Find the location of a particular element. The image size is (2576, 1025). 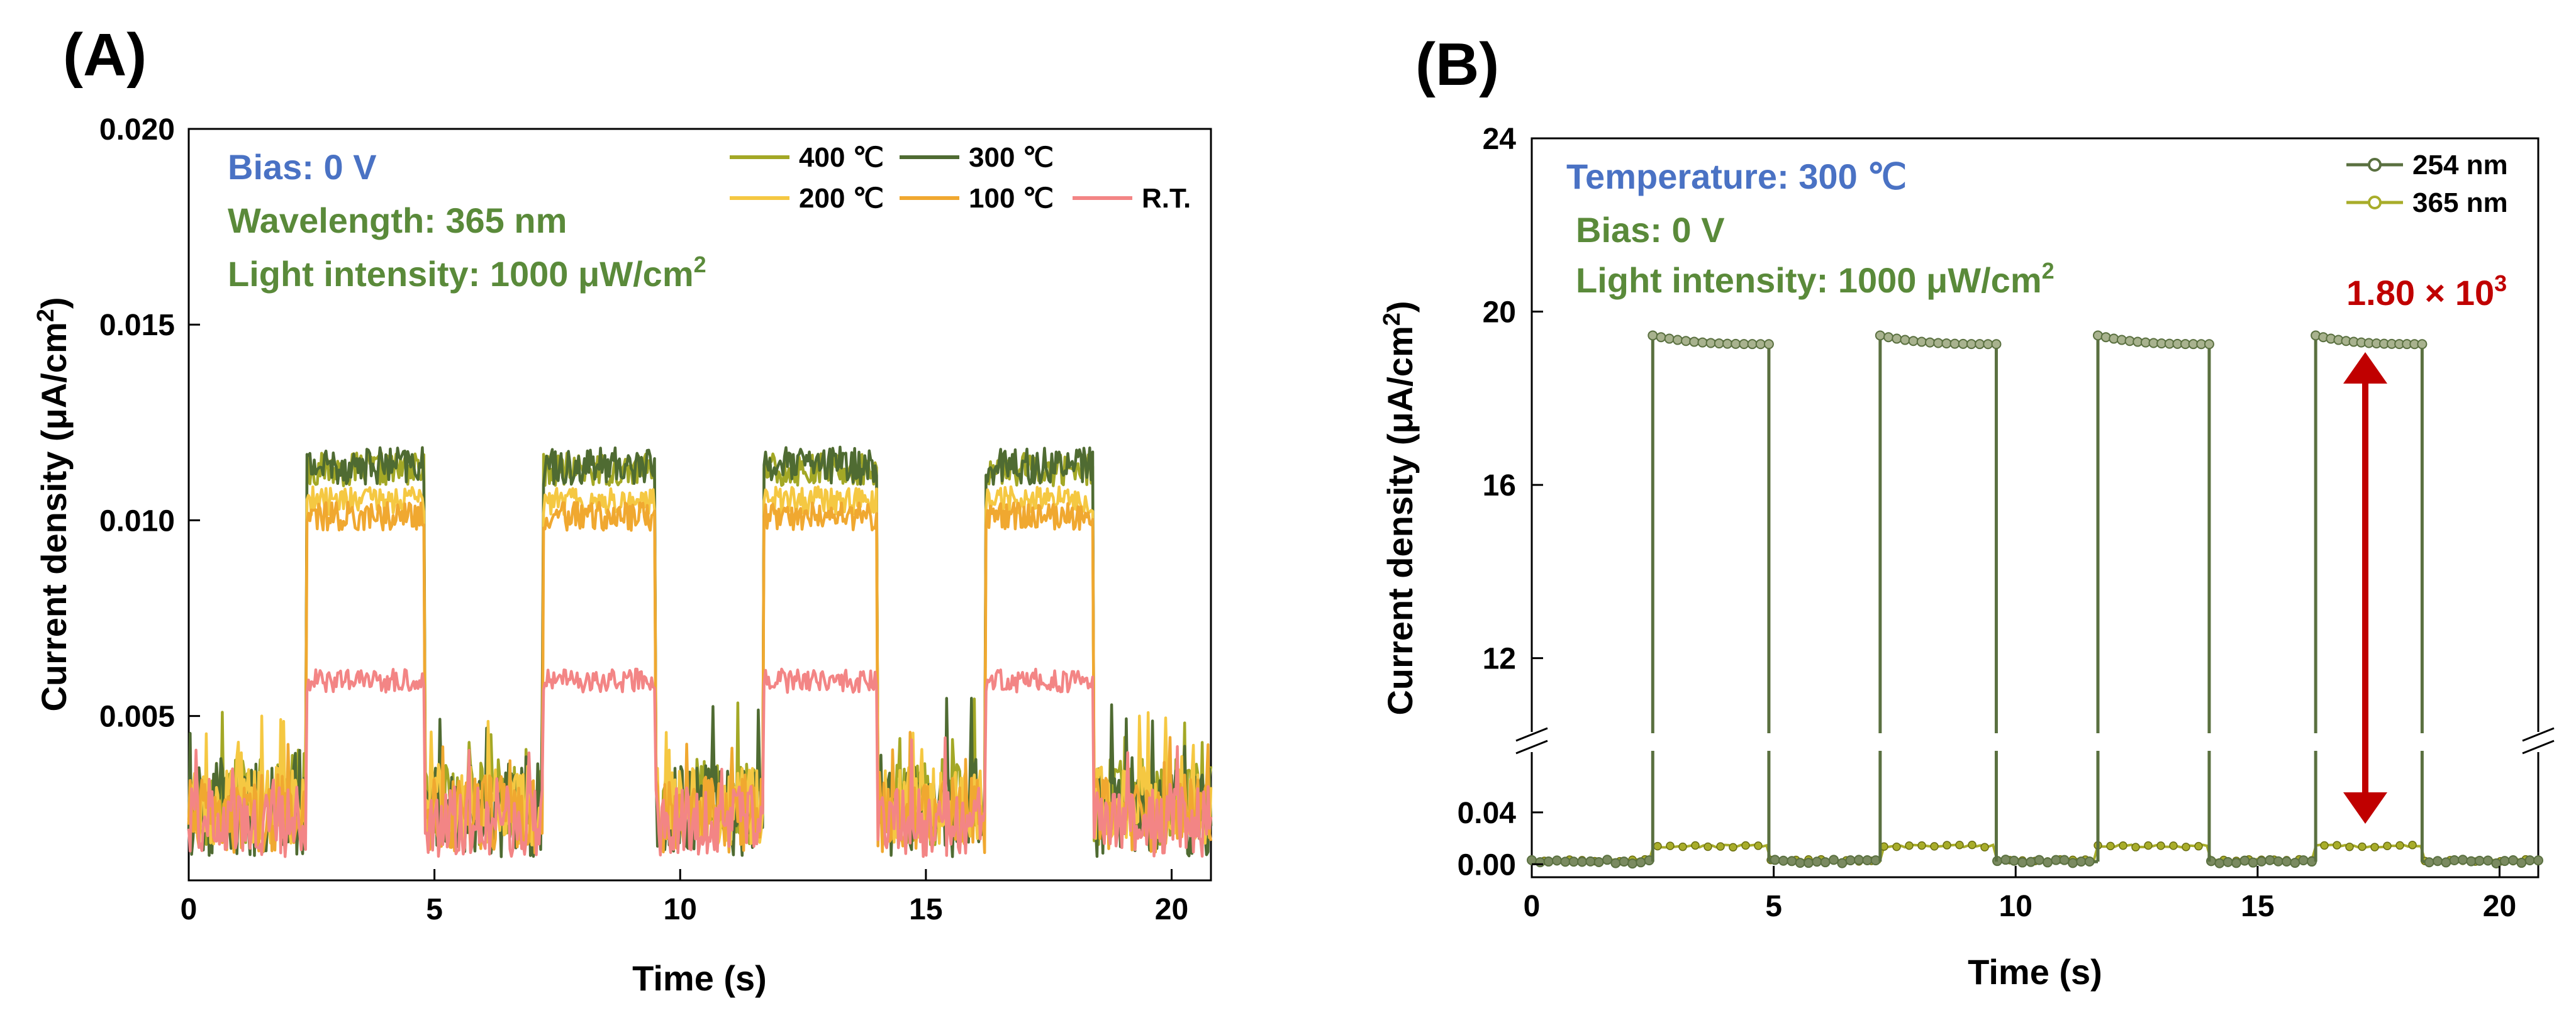

panel-a-legend-label: 100 ℃ is located at coordinates (1011, 199).